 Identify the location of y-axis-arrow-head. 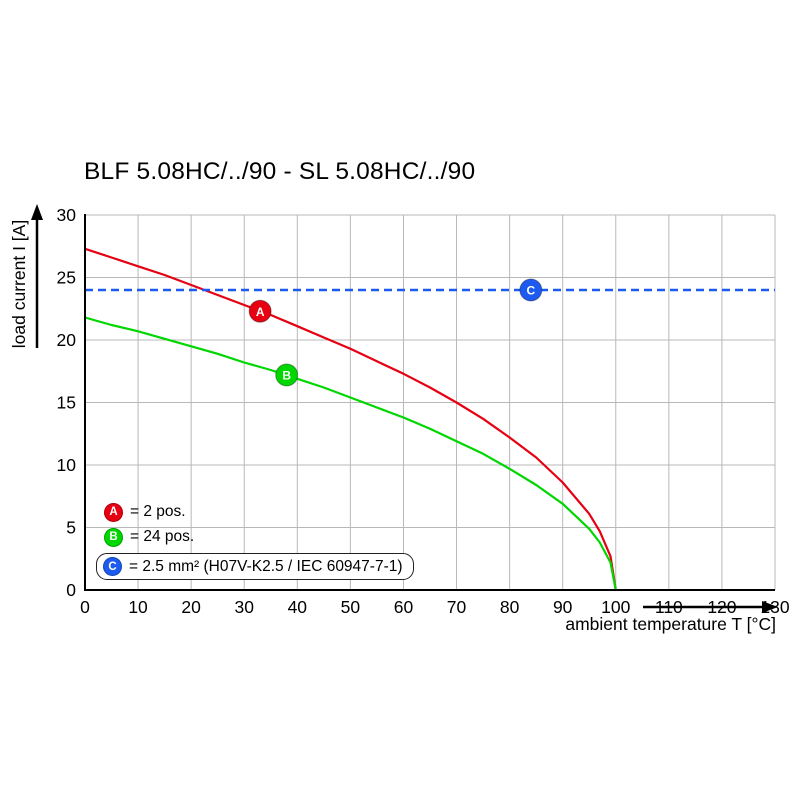
(37, 212).